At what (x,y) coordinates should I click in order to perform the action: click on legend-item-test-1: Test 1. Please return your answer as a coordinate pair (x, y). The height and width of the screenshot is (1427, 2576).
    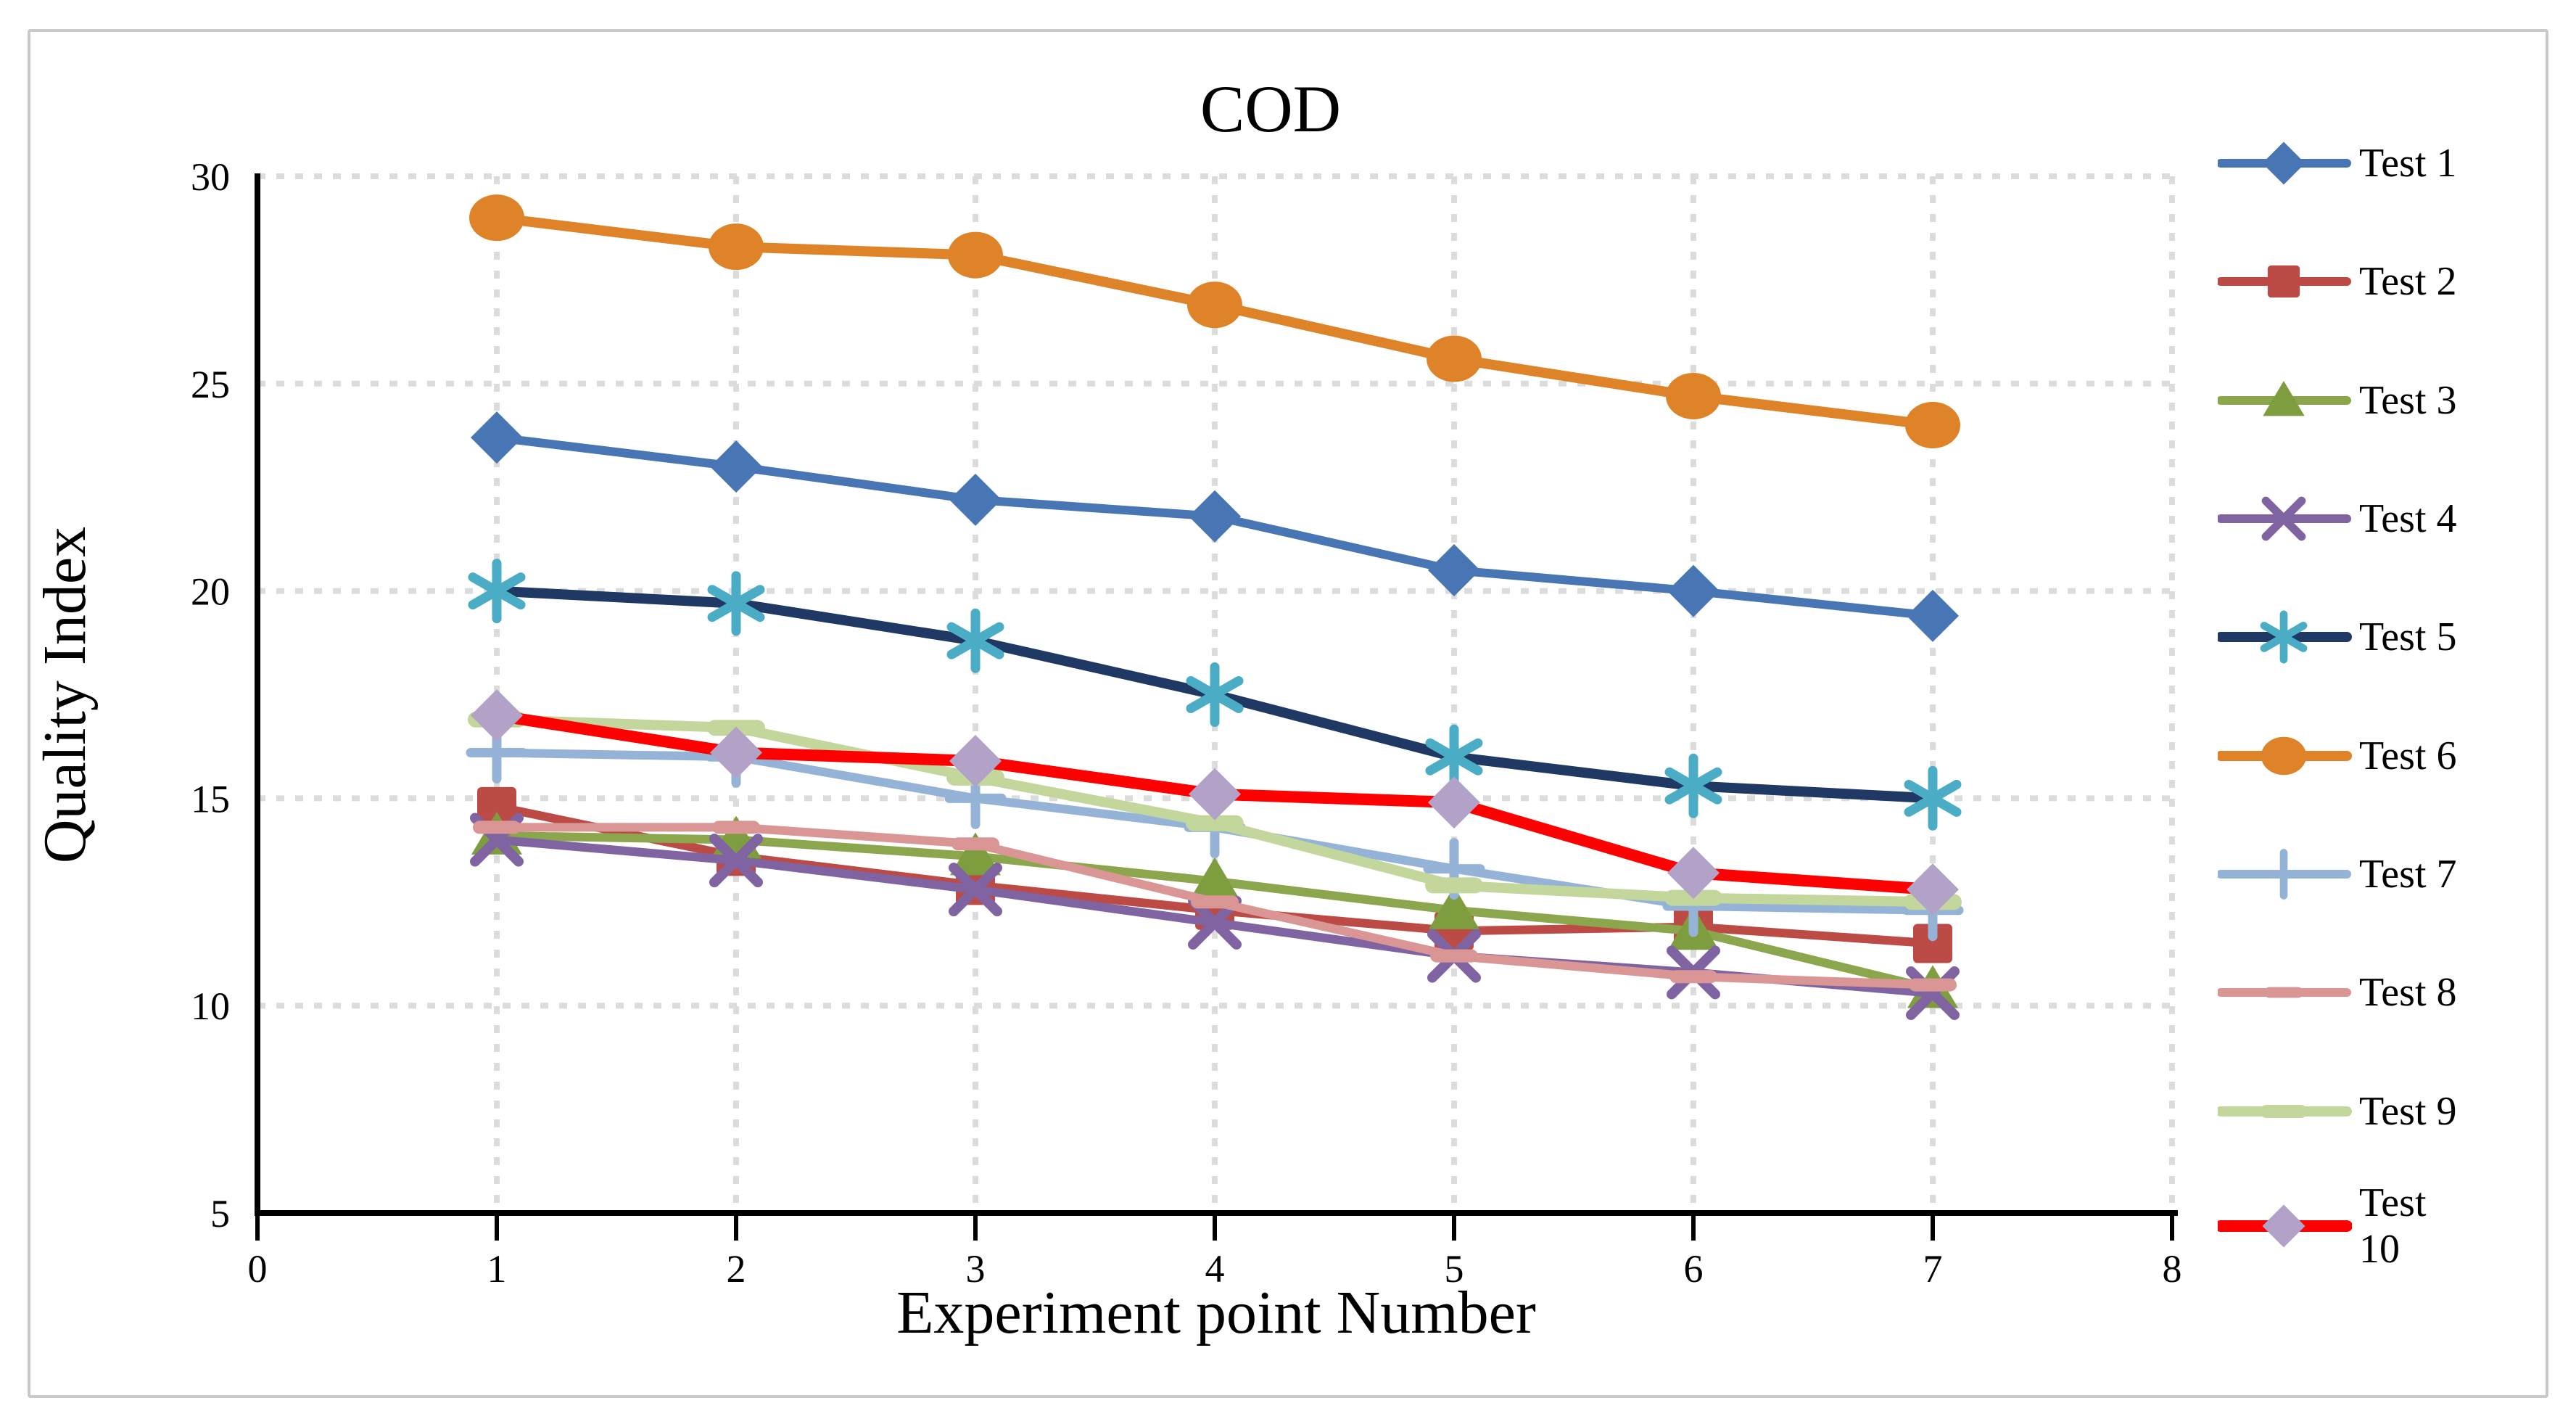
    Looking at the image, I should click on (2337, 163).